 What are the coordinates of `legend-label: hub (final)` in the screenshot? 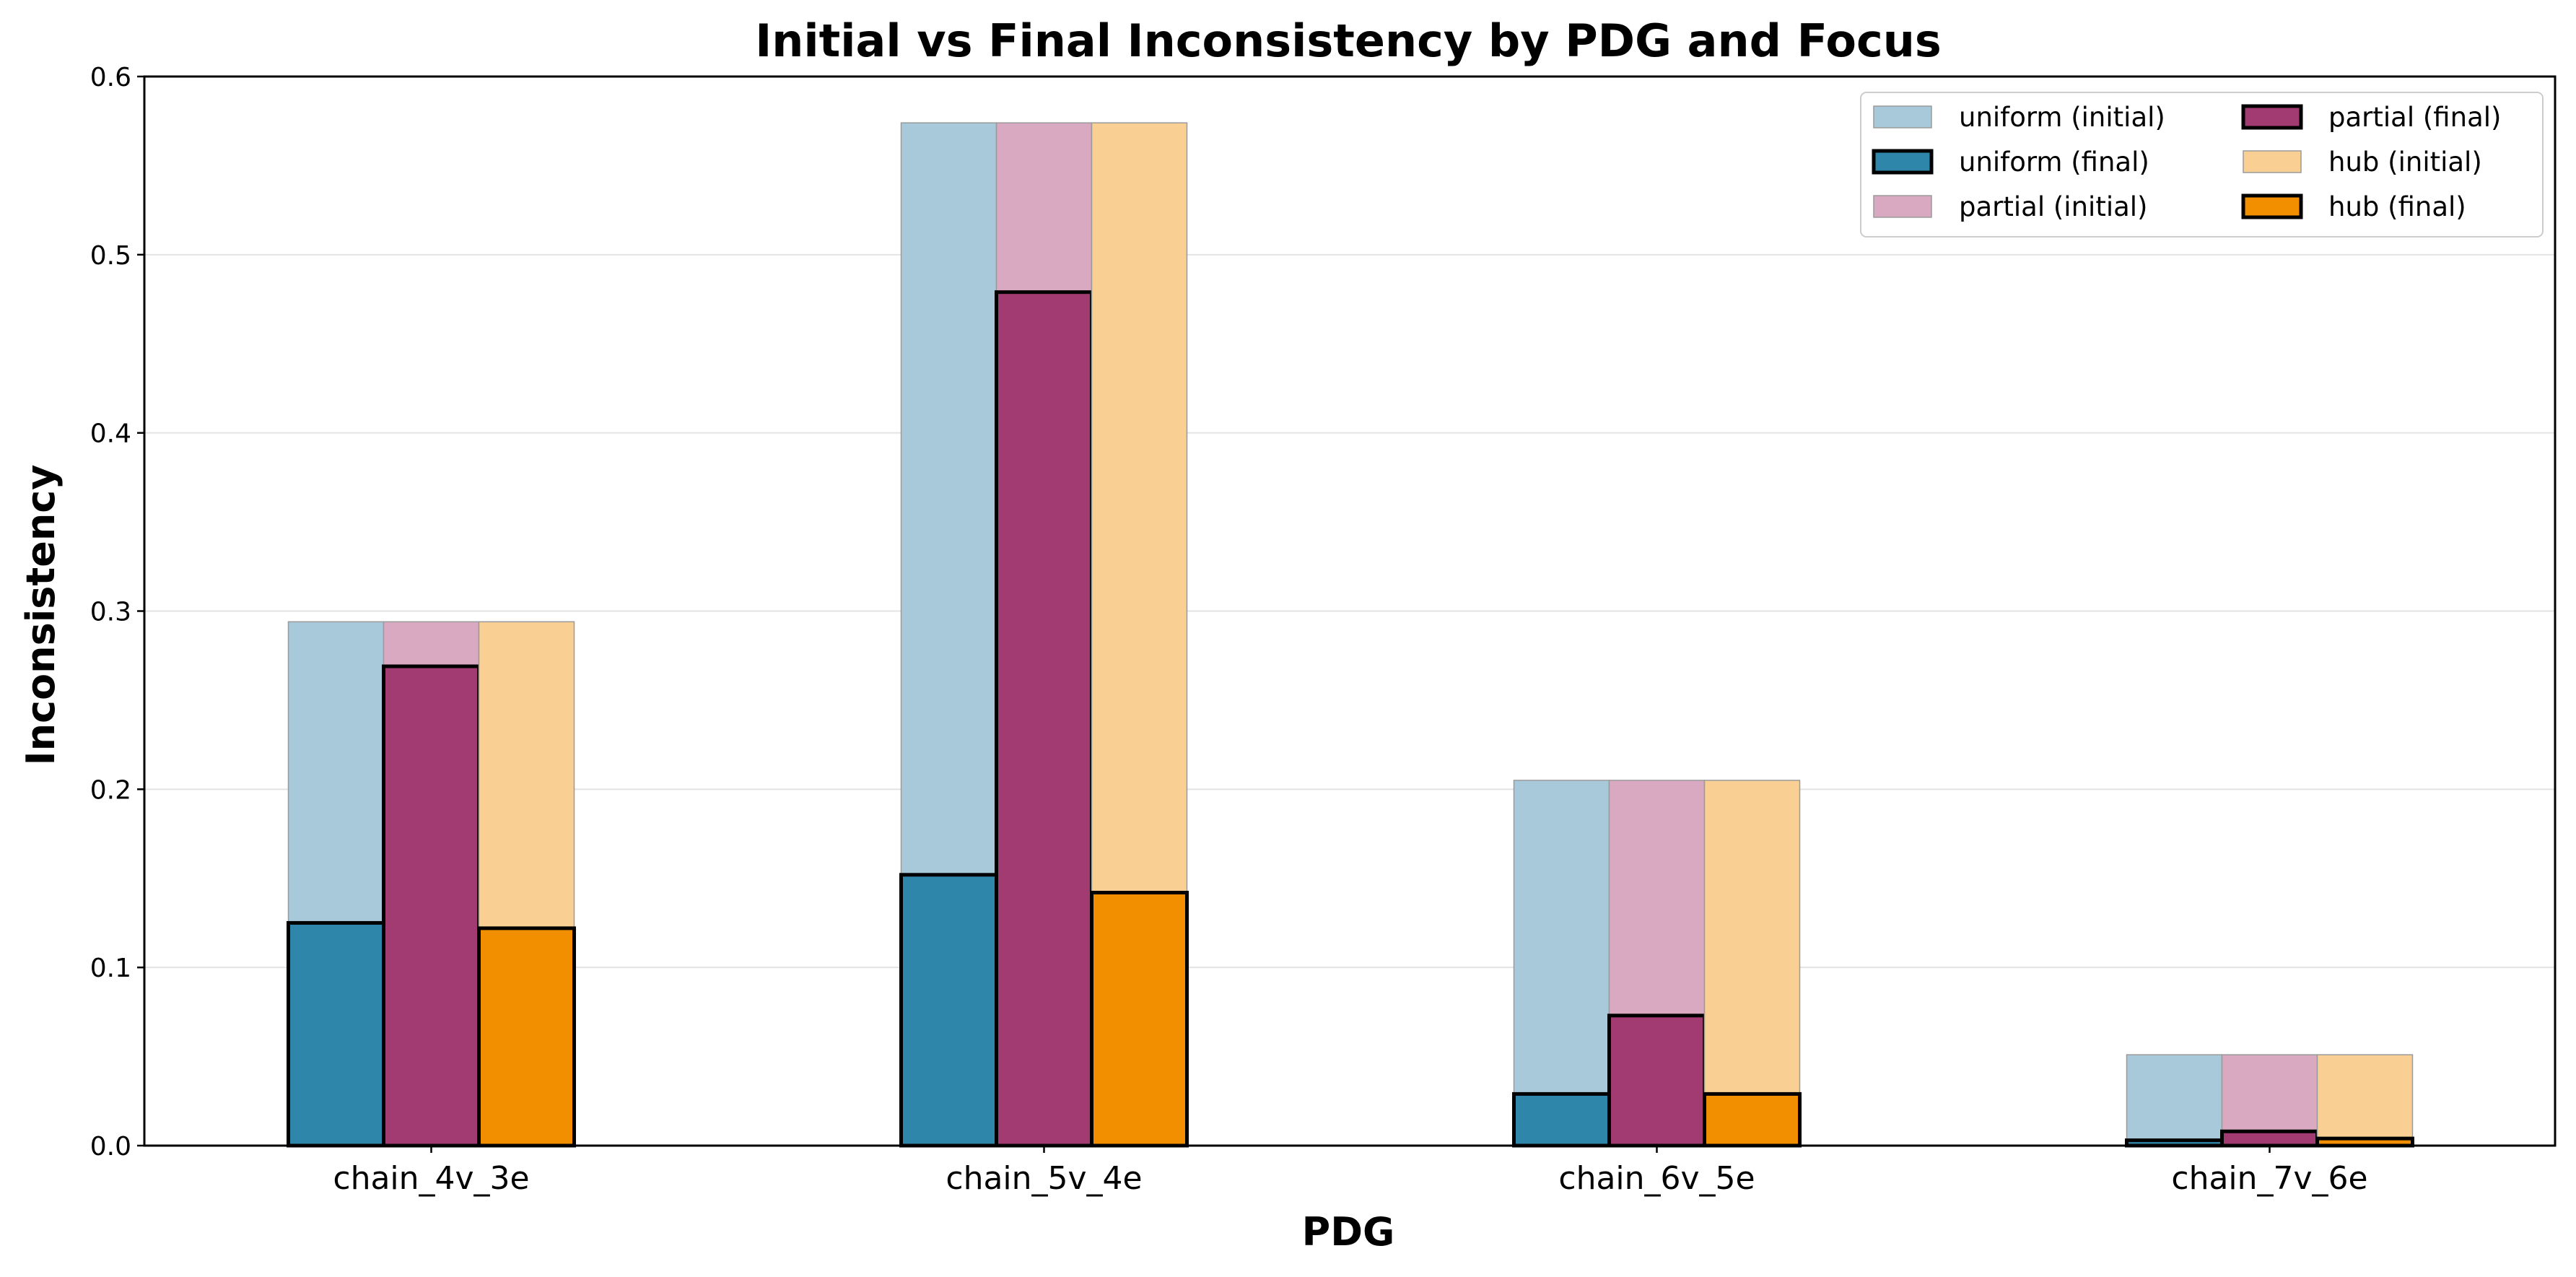 It's located at (2397, 206).